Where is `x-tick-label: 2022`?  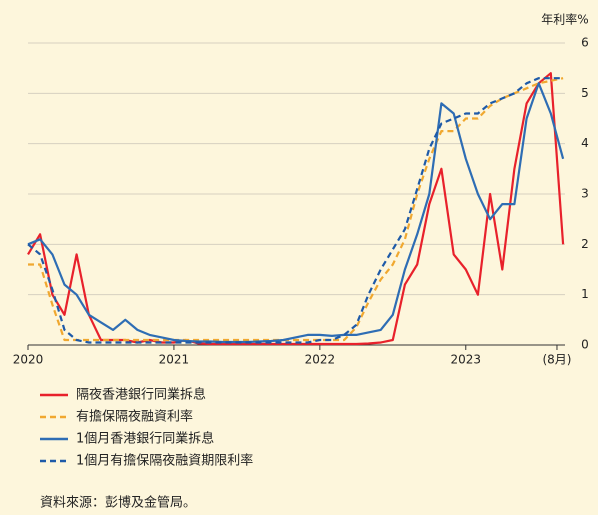 x-tick-label: 2022 is located at coordinates (320, 360).